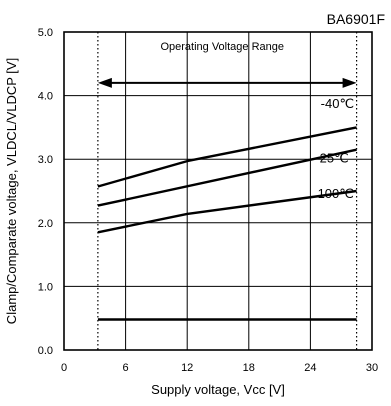 Image resolution: width=391 pixels, height=406 pixels. Describe the element at coordinates (249, 368) in the screenshot. I see `x-tick-label: 18` at that location.